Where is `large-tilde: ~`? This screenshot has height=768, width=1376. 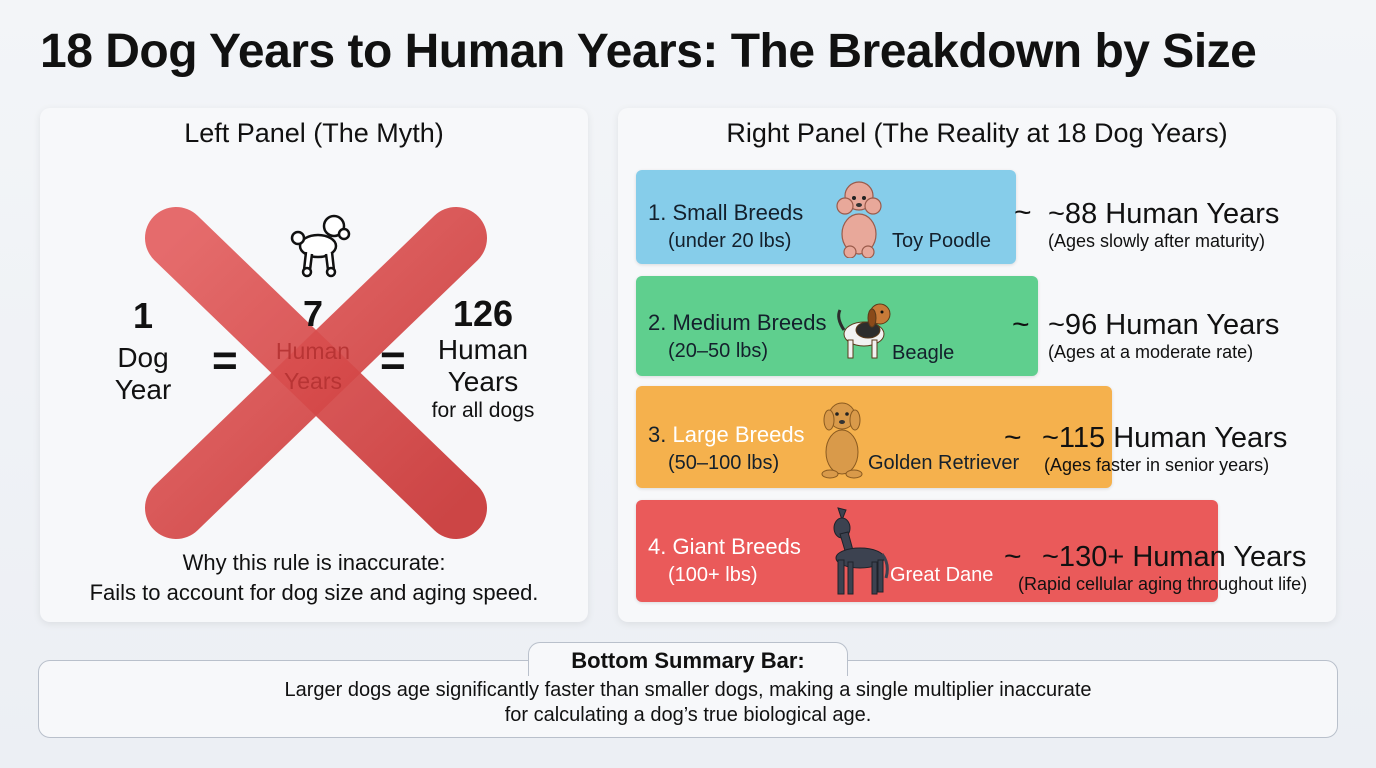 large-tilde: ~ is located at coordinates (1013, 437).